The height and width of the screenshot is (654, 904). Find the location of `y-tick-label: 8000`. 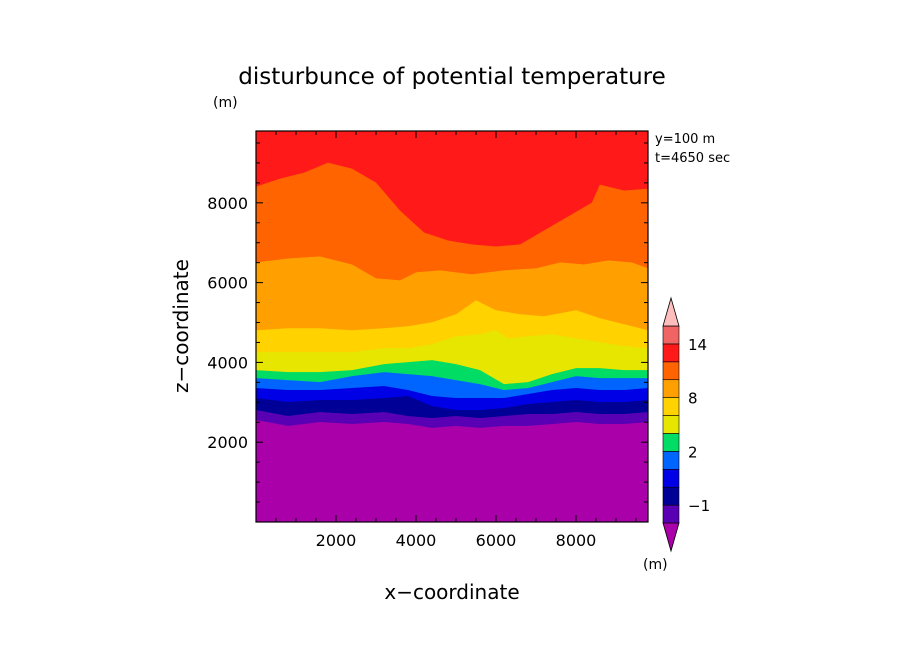

y-tick-label: 8000 is located at coordinates (227, 203).